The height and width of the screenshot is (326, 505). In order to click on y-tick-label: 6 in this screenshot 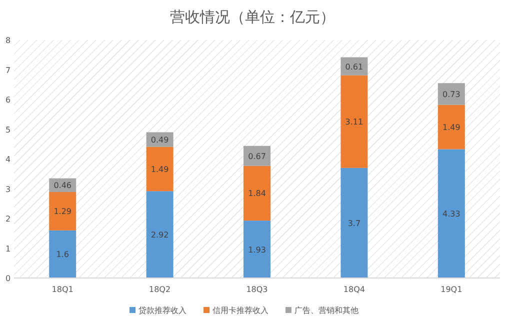, I will do `click(8, 100)`.